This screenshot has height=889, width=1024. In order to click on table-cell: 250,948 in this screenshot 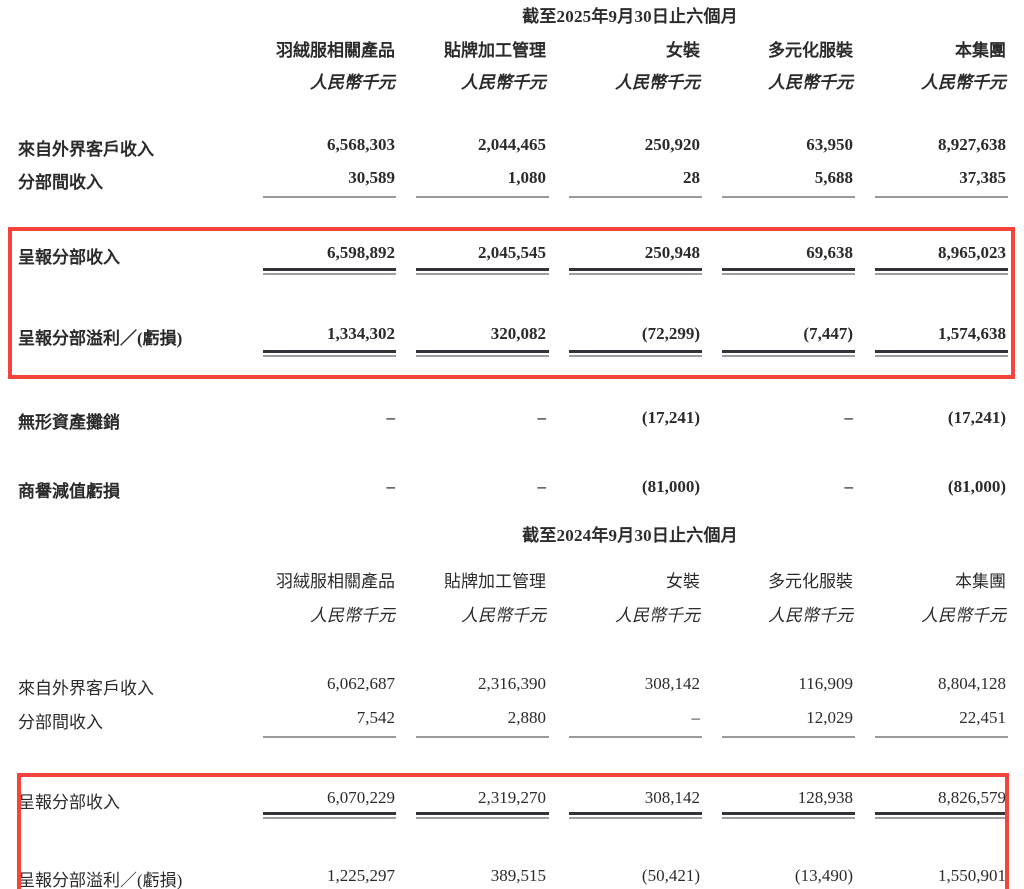, I will do `click(672, 252)`.